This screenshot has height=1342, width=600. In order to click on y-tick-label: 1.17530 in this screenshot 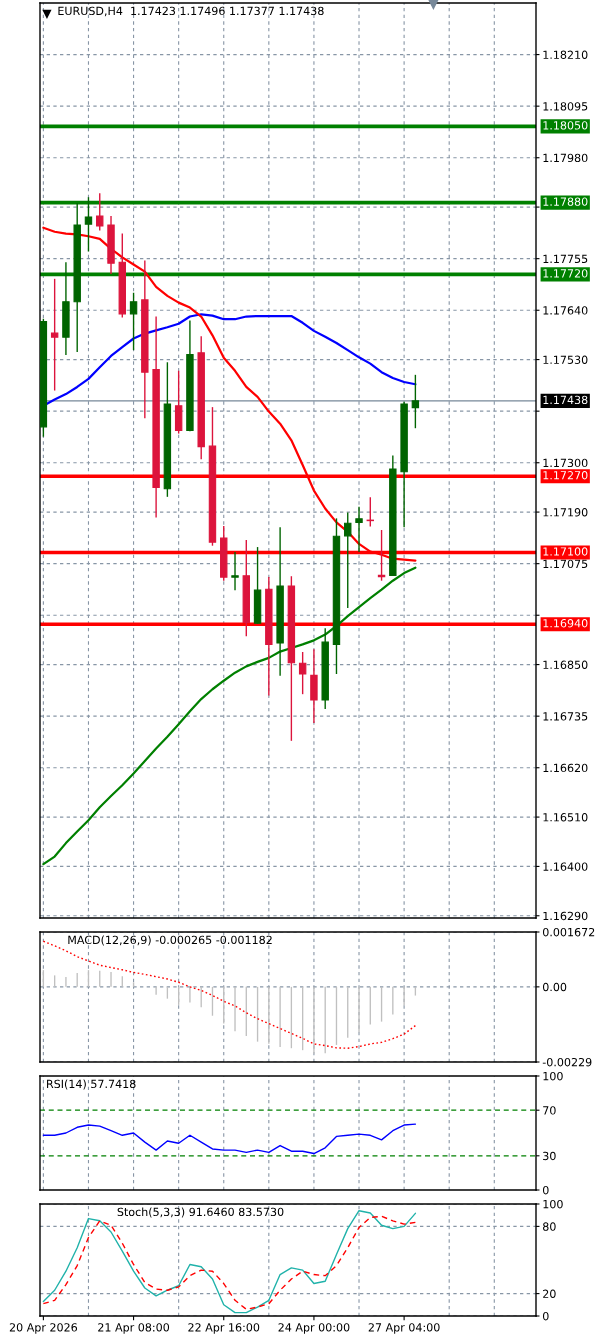, I will do `click(565, 359)`.